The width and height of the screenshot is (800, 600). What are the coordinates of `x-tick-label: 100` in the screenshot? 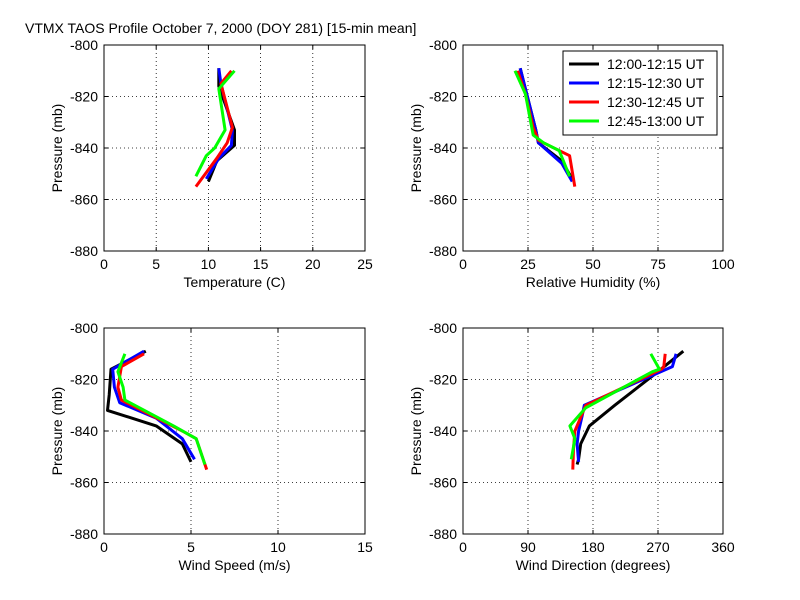 It's located at (723, 264).